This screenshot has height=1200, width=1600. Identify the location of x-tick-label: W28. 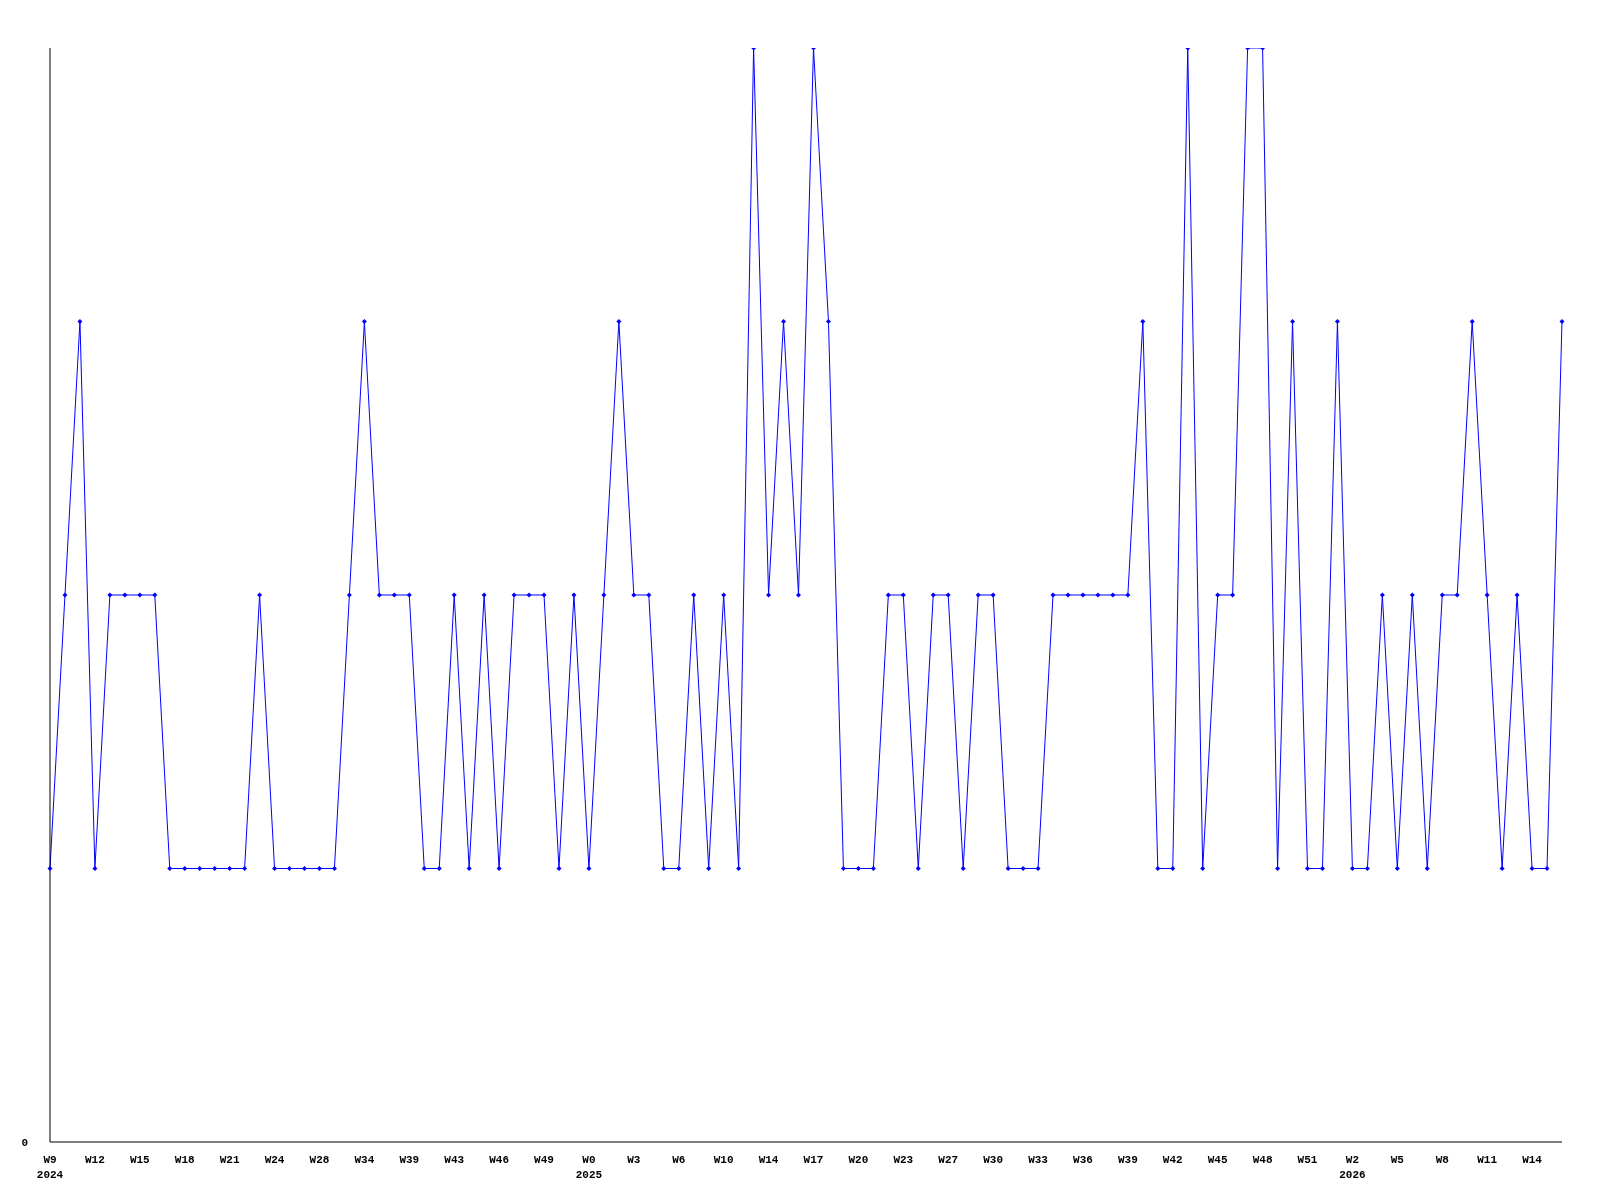
(319, 1160).